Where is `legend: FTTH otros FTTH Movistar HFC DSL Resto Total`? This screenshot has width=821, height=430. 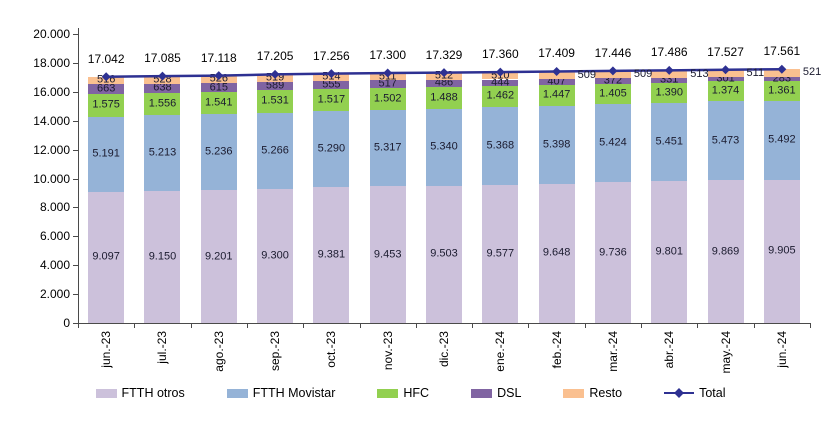
legend: FTTH otros FTTH Movistar HFC DSL Resto Total is located at coordinates (410, 393).